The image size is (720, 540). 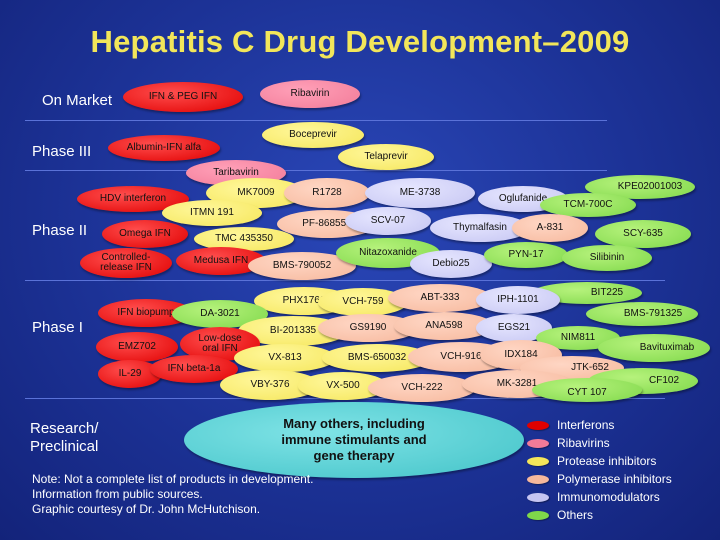 I want to click on drug-vx-813: VX-813, so click(x=285, y=358).